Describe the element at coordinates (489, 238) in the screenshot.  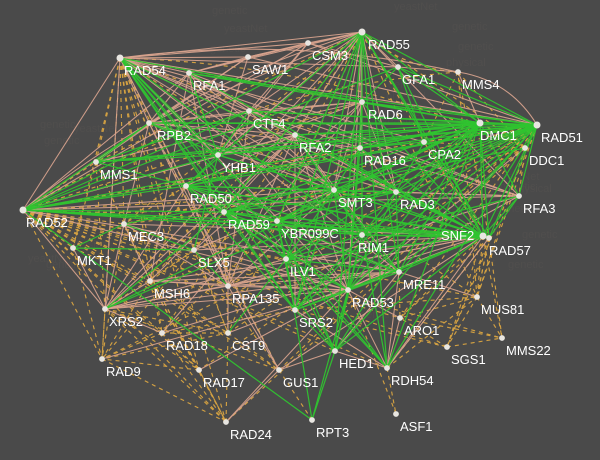
I see `graph-node-rad57` at that location.